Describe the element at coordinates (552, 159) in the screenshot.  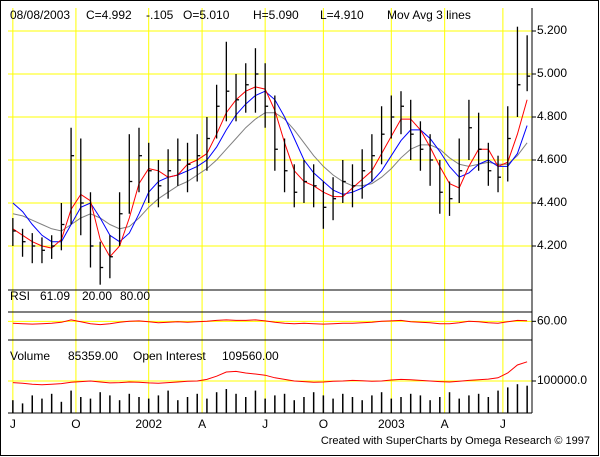
I see `y-tick-label: 4.600` at that location.